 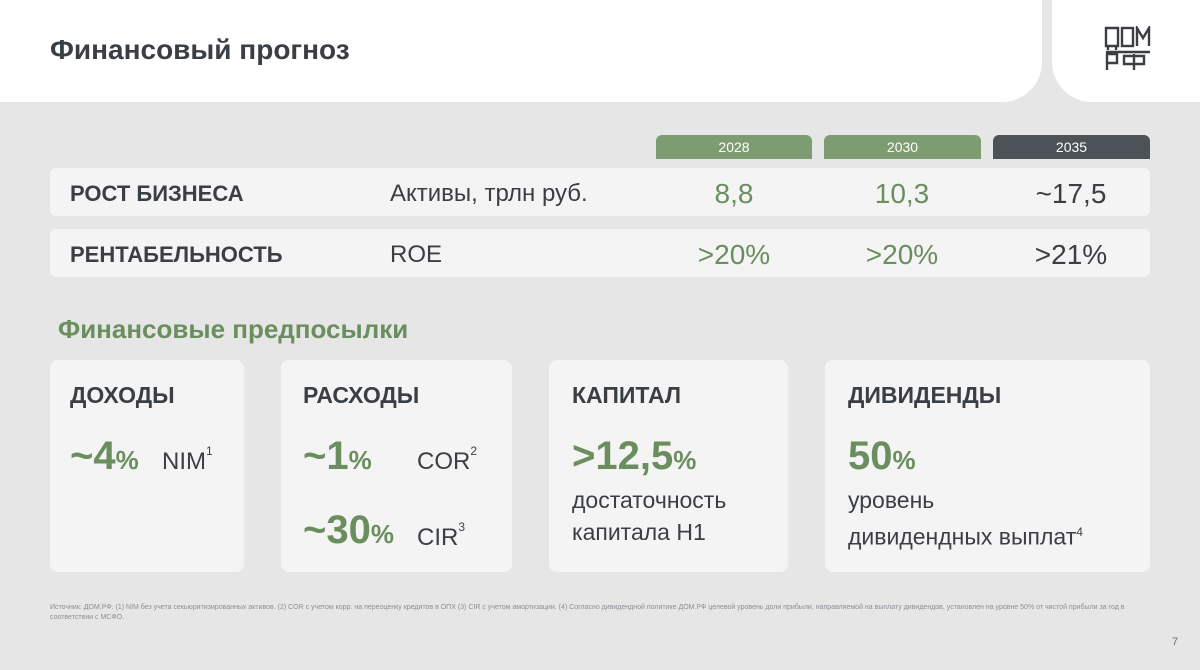 What do you see at coordinates (337, 456) in the screenshot?
I see `cor-value: ~1%` at bounding box center [337, 456].